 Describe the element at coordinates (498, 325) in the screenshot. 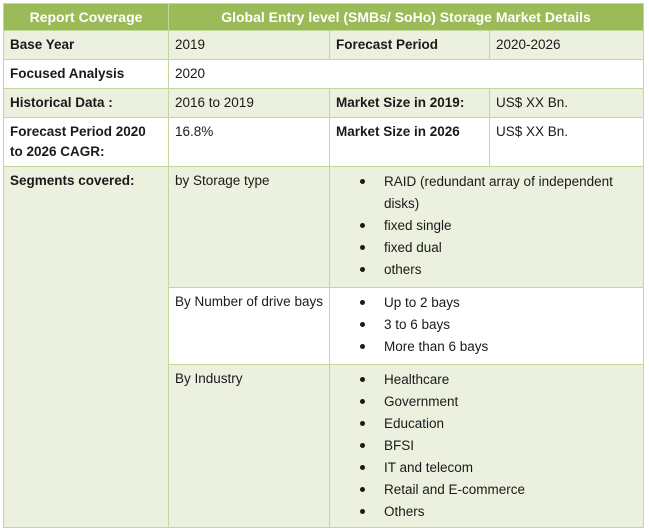

I see `list-item: 3 to 6 bays` at that location.